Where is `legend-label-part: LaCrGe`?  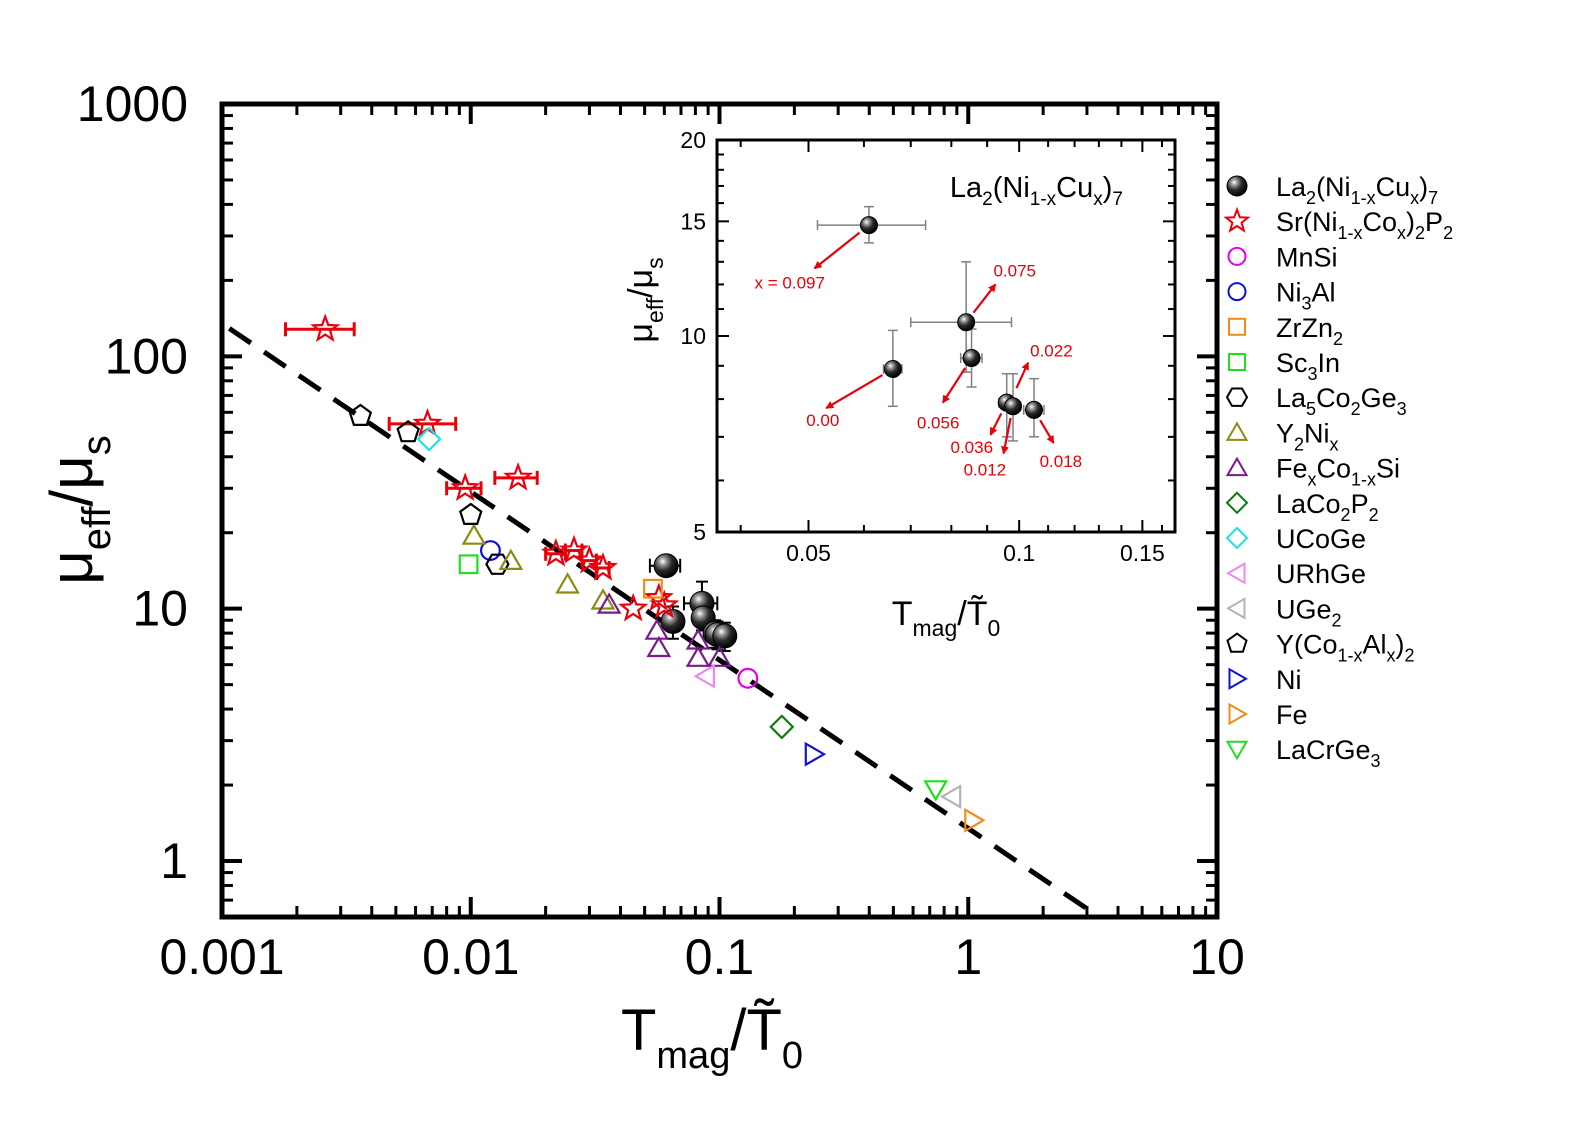 legend-label-part: LaCrGe is located at coordinates (1323, 750).